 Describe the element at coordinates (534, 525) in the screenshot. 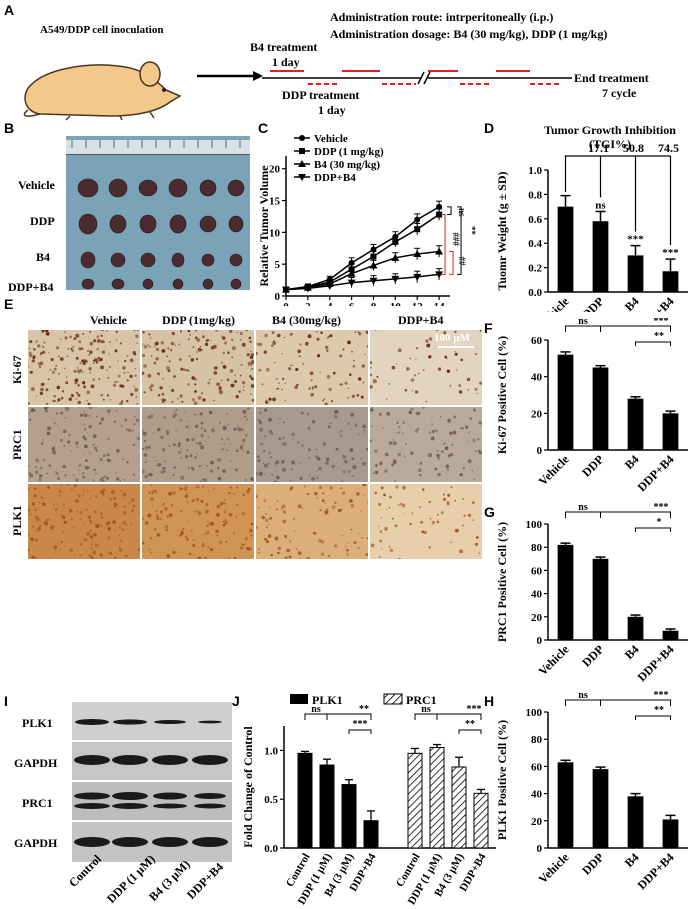

I see `y-tick-label: 100` at that location.